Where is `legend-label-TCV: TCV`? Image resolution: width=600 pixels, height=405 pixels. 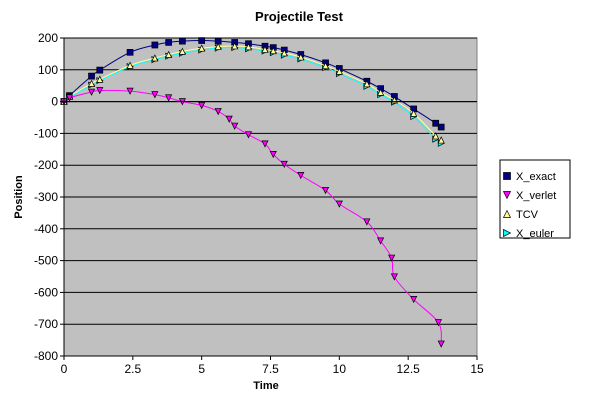
legend-label-TCV: TCV is located at coordinates (527, 215).